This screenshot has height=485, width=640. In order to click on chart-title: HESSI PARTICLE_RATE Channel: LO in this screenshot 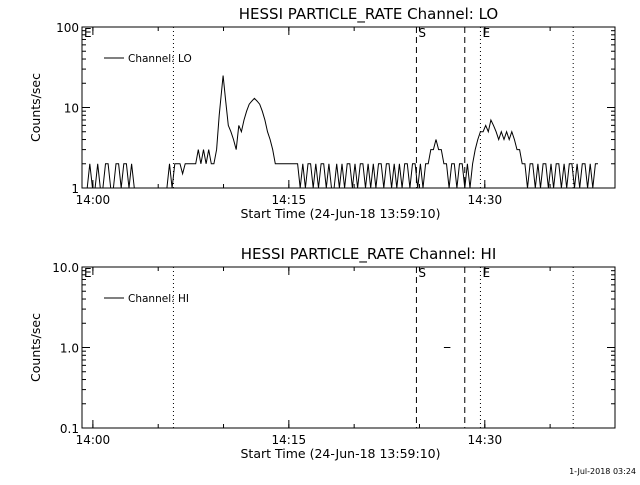, I will do `click(368, 14)`.